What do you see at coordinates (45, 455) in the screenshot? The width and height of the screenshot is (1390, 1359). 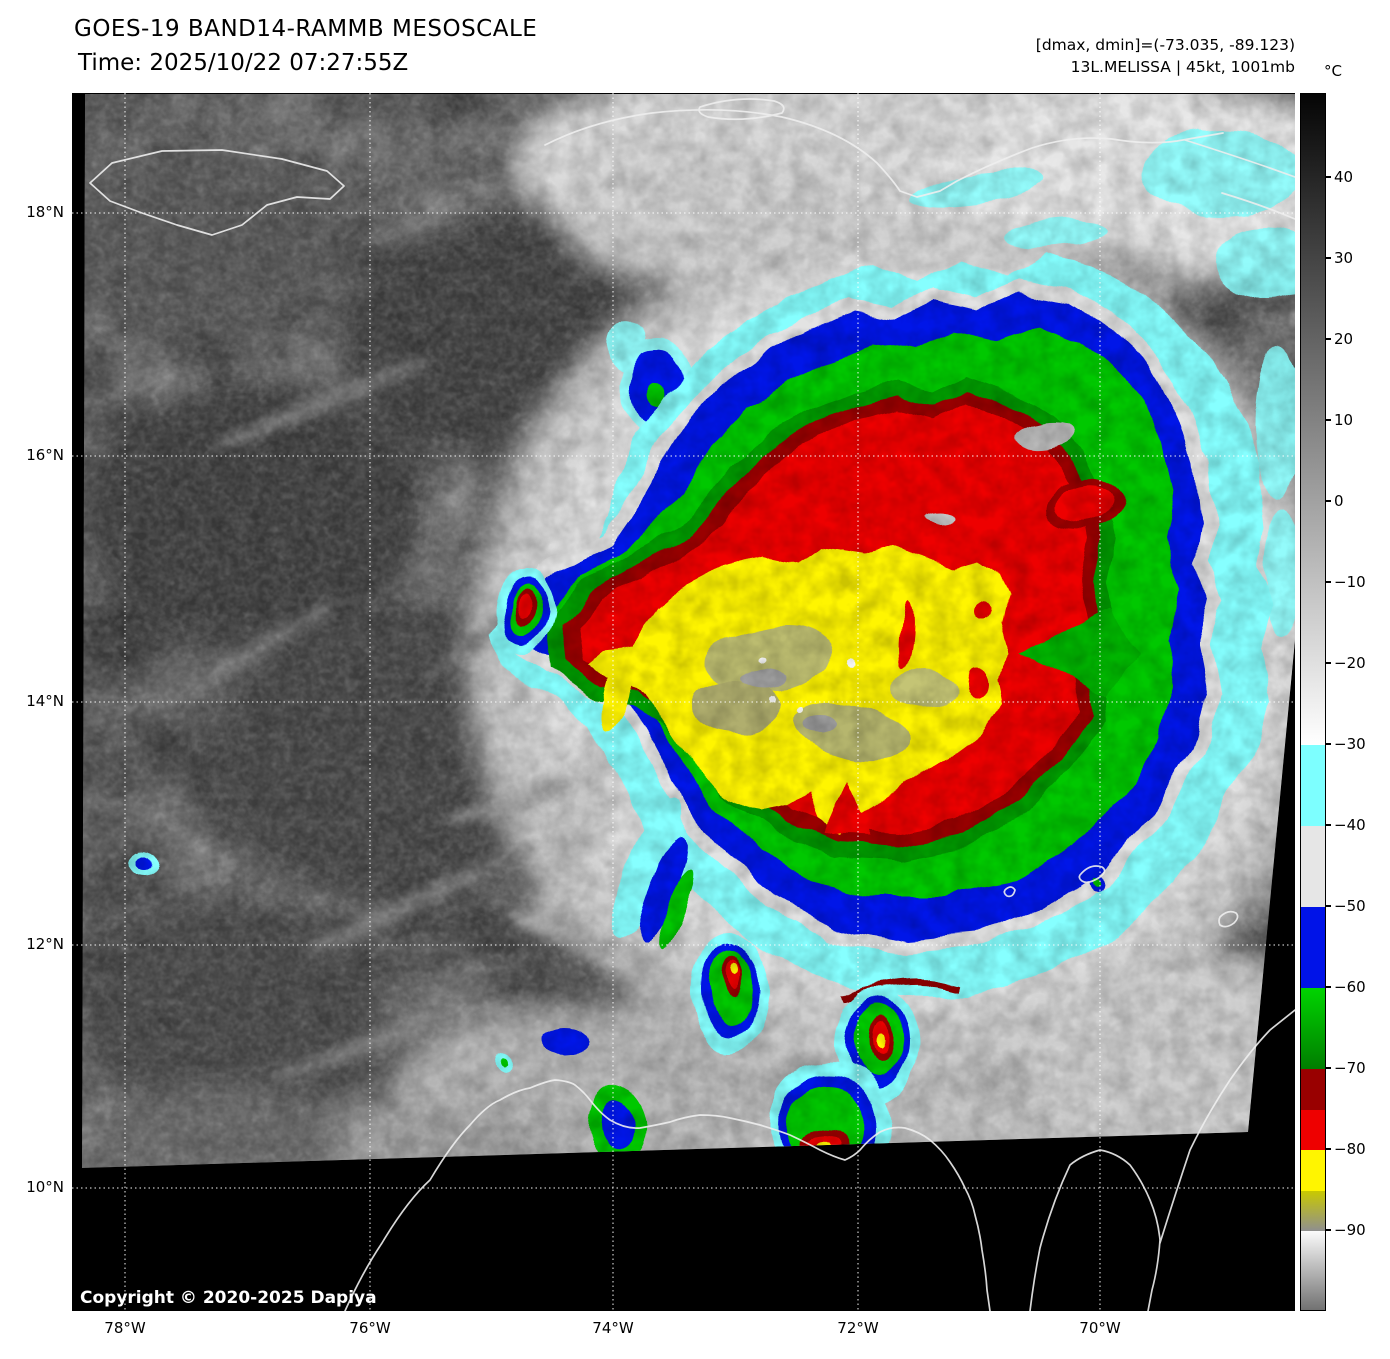 I see `lat-label: 16°N` at bounding box center [45, 455].